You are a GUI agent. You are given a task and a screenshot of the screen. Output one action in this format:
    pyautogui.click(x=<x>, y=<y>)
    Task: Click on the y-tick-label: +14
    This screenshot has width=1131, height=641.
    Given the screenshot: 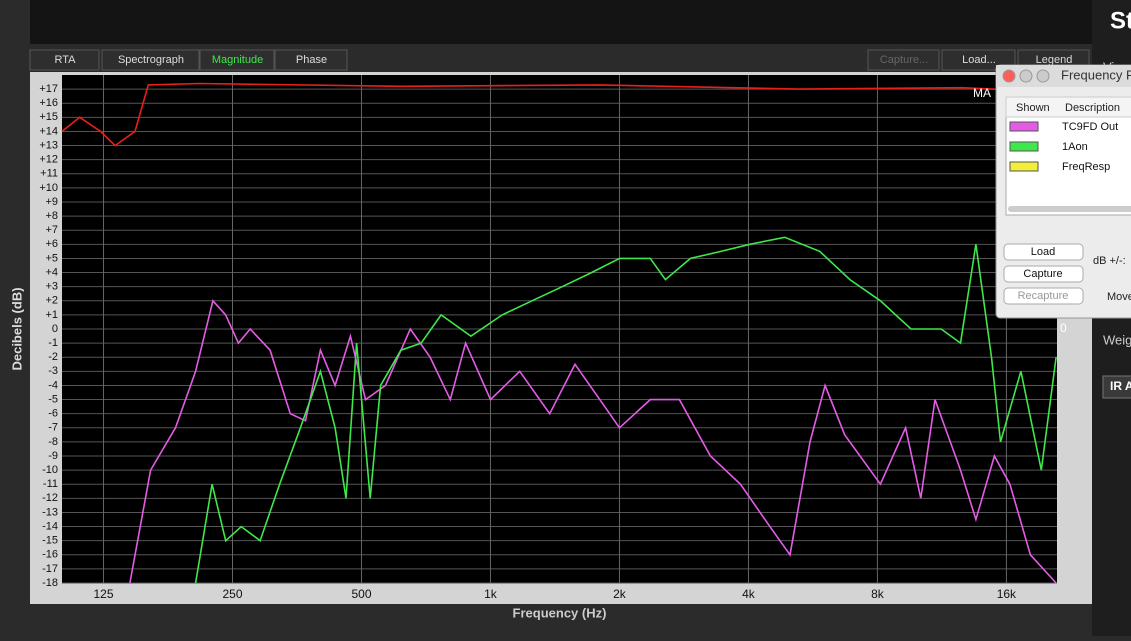 What is the action you would take?
    pyautogui.click(x=48, y=131)
    